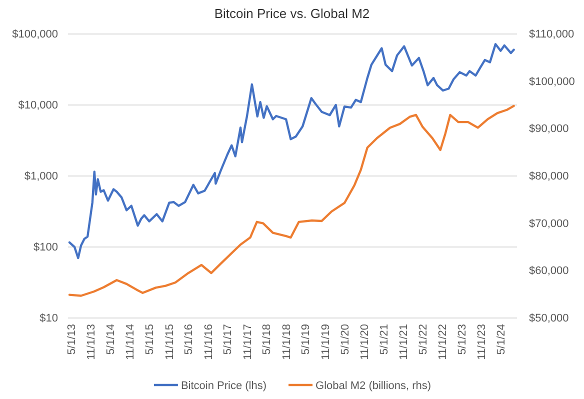 The width and height of the screenshot is (584, 399). Describe the element at coordinates (549, 129) in the screenshot. I see `y2-tick-label: $90,000` at that location.